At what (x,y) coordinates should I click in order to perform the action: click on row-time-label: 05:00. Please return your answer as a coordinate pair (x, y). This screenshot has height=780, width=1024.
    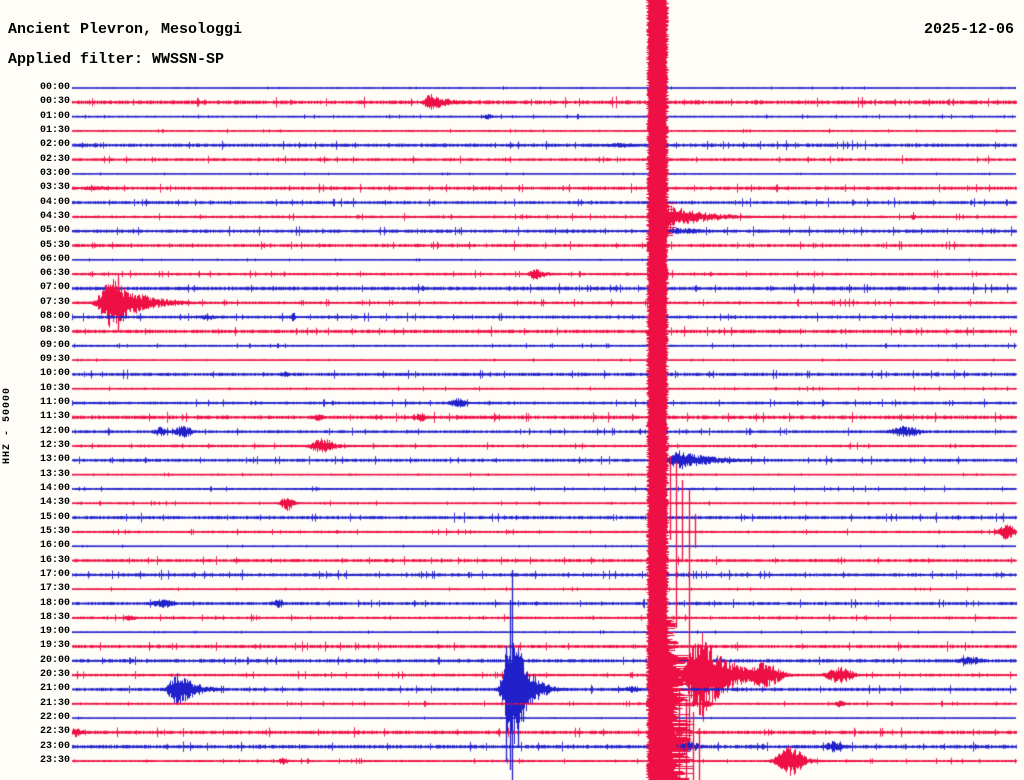
    Looking at the image, I should click on (54, 231).